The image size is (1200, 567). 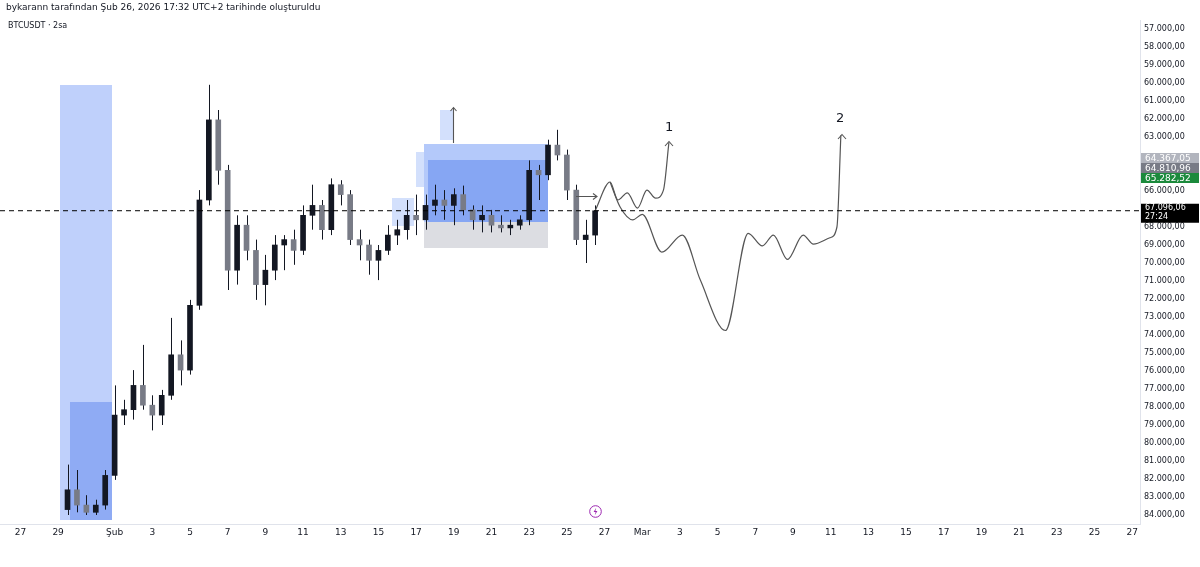 What do you see at coordinates (1164, 281) in the screenshot?
I see `y-tick-label: 71.000,00` at bounding box center [1164, 281].